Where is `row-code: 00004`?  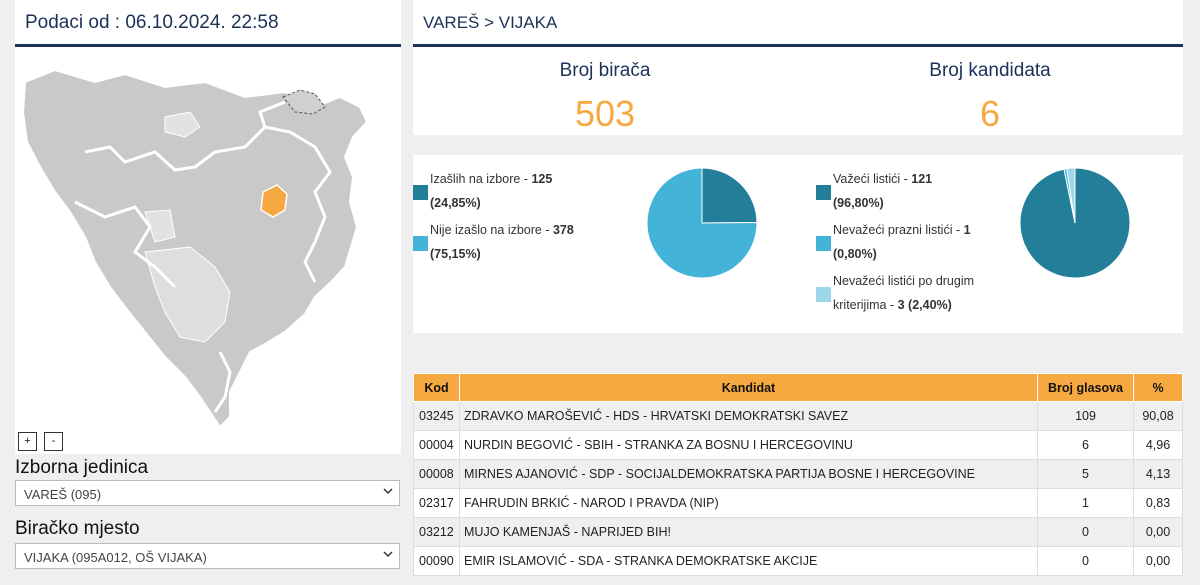
row-code: 00004 is located at coordinates (436, 445).